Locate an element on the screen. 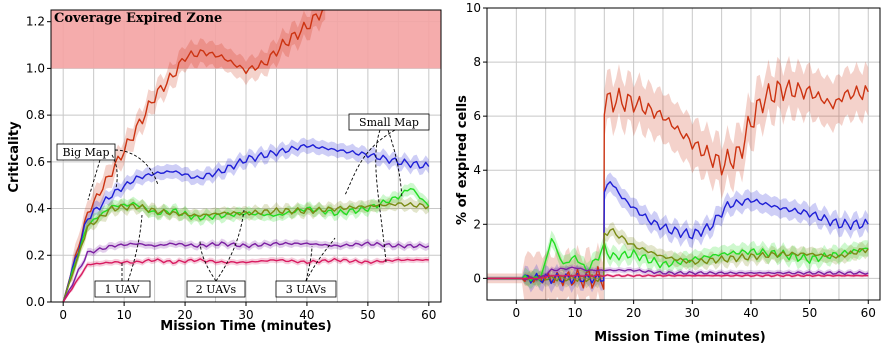  svg-text: 2 UAVs is located at coordinates (216, 289).